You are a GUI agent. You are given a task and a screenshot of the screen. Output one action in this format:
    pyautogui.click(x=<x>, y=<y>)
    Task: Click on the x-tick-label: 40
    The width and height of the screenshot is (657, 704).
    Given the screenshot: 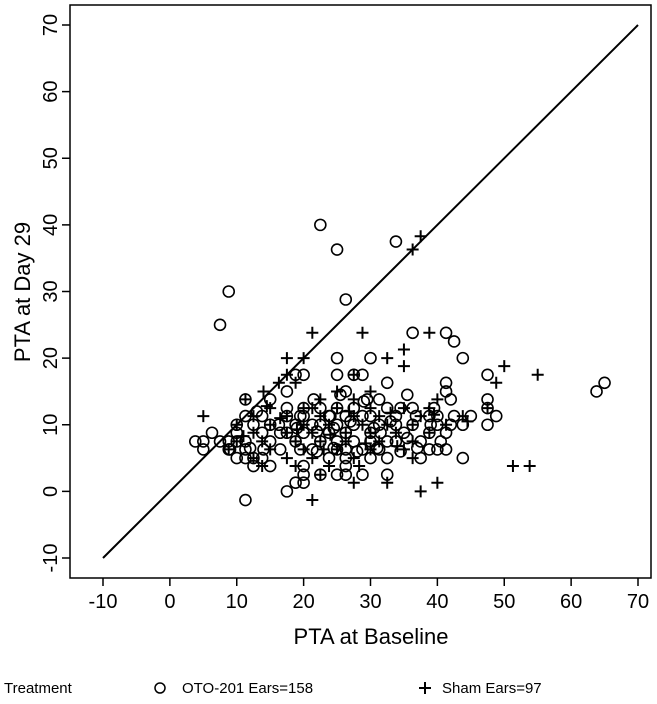 What is the action you would take?
    pyautogui.click(x=437, y=602)
    